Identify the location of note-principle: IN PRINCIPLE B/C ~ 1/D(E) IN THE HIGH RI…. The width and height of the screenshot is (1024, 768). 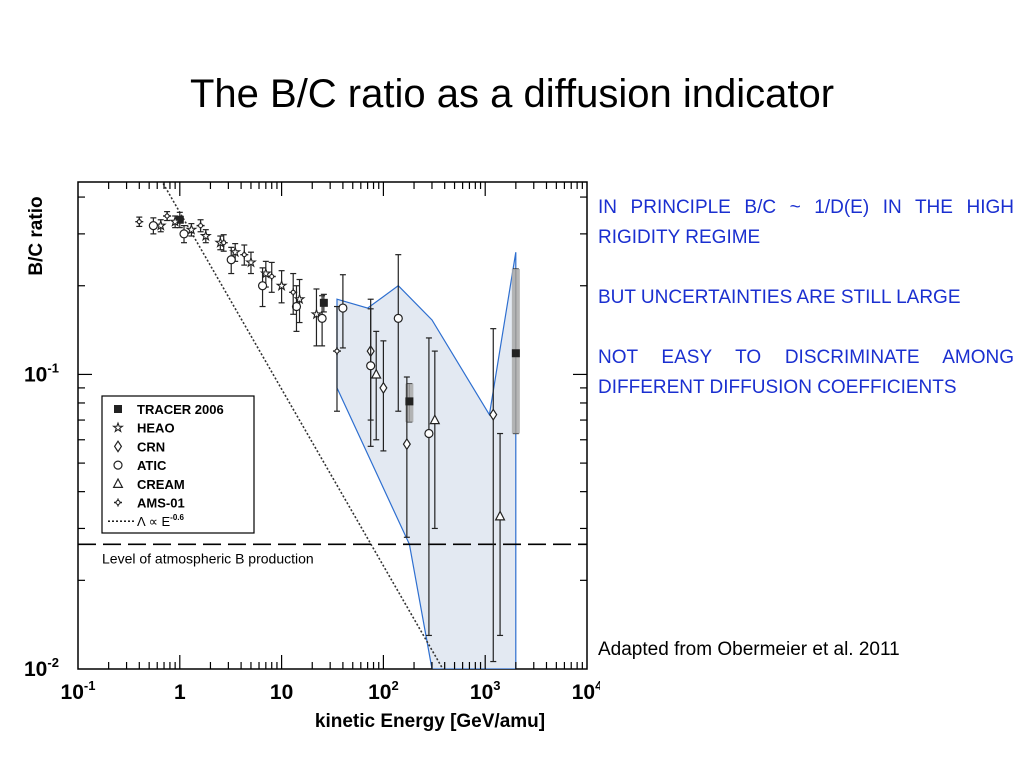
(806, 222).